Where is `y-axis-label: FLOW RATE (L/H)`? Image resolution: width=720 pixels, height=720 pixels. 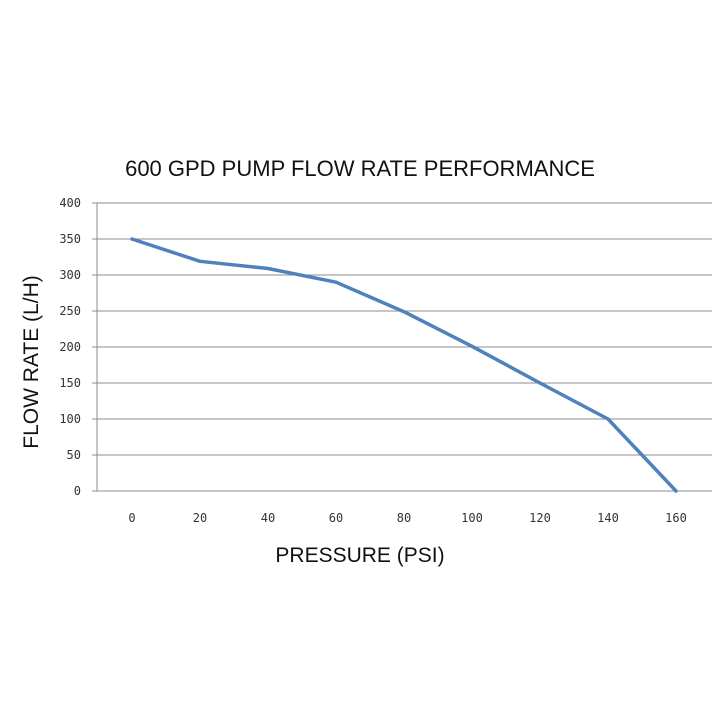
y-axis-label: FLOW RATE (L/H) is located at coordinates (31, 361).